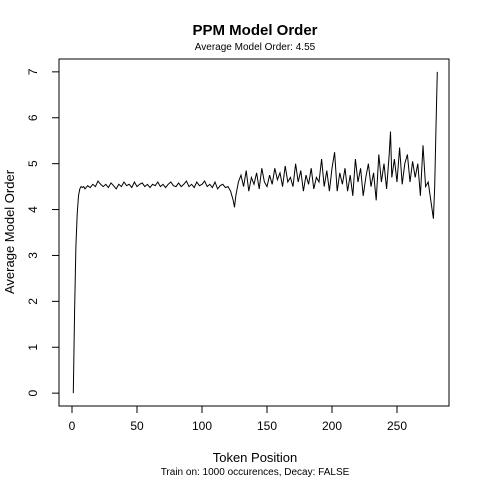  I want to click on x-axis: 0 50 100 150 200 250, so click(238, 419).